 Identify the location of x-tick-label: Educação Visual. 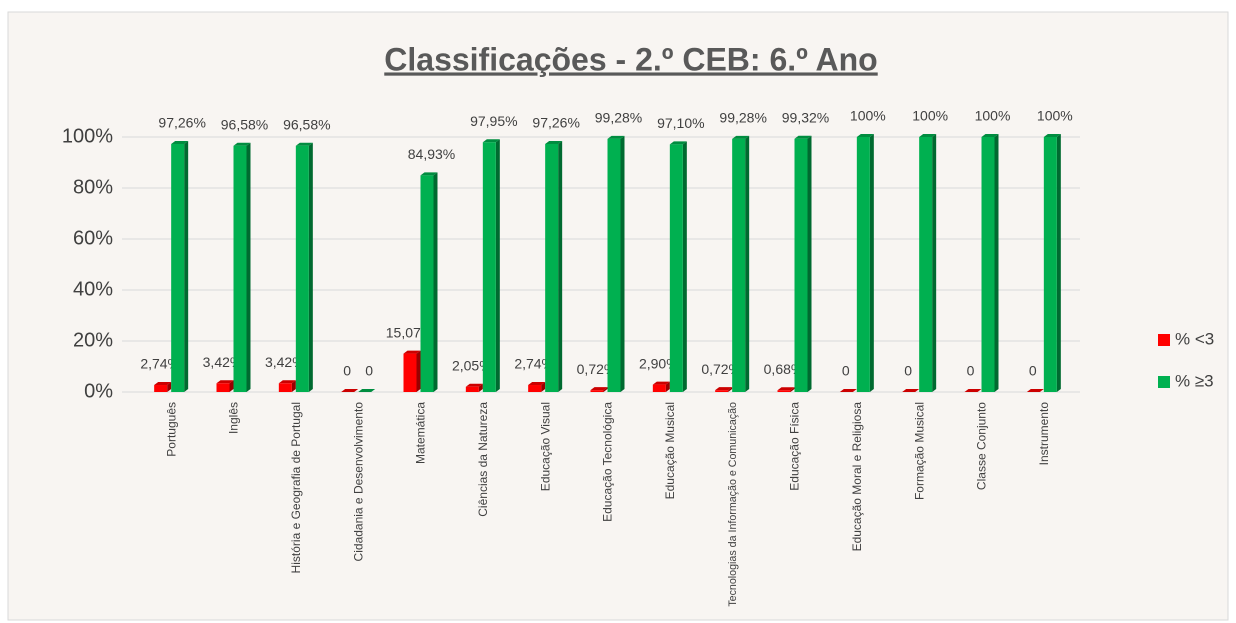
(545, 446).